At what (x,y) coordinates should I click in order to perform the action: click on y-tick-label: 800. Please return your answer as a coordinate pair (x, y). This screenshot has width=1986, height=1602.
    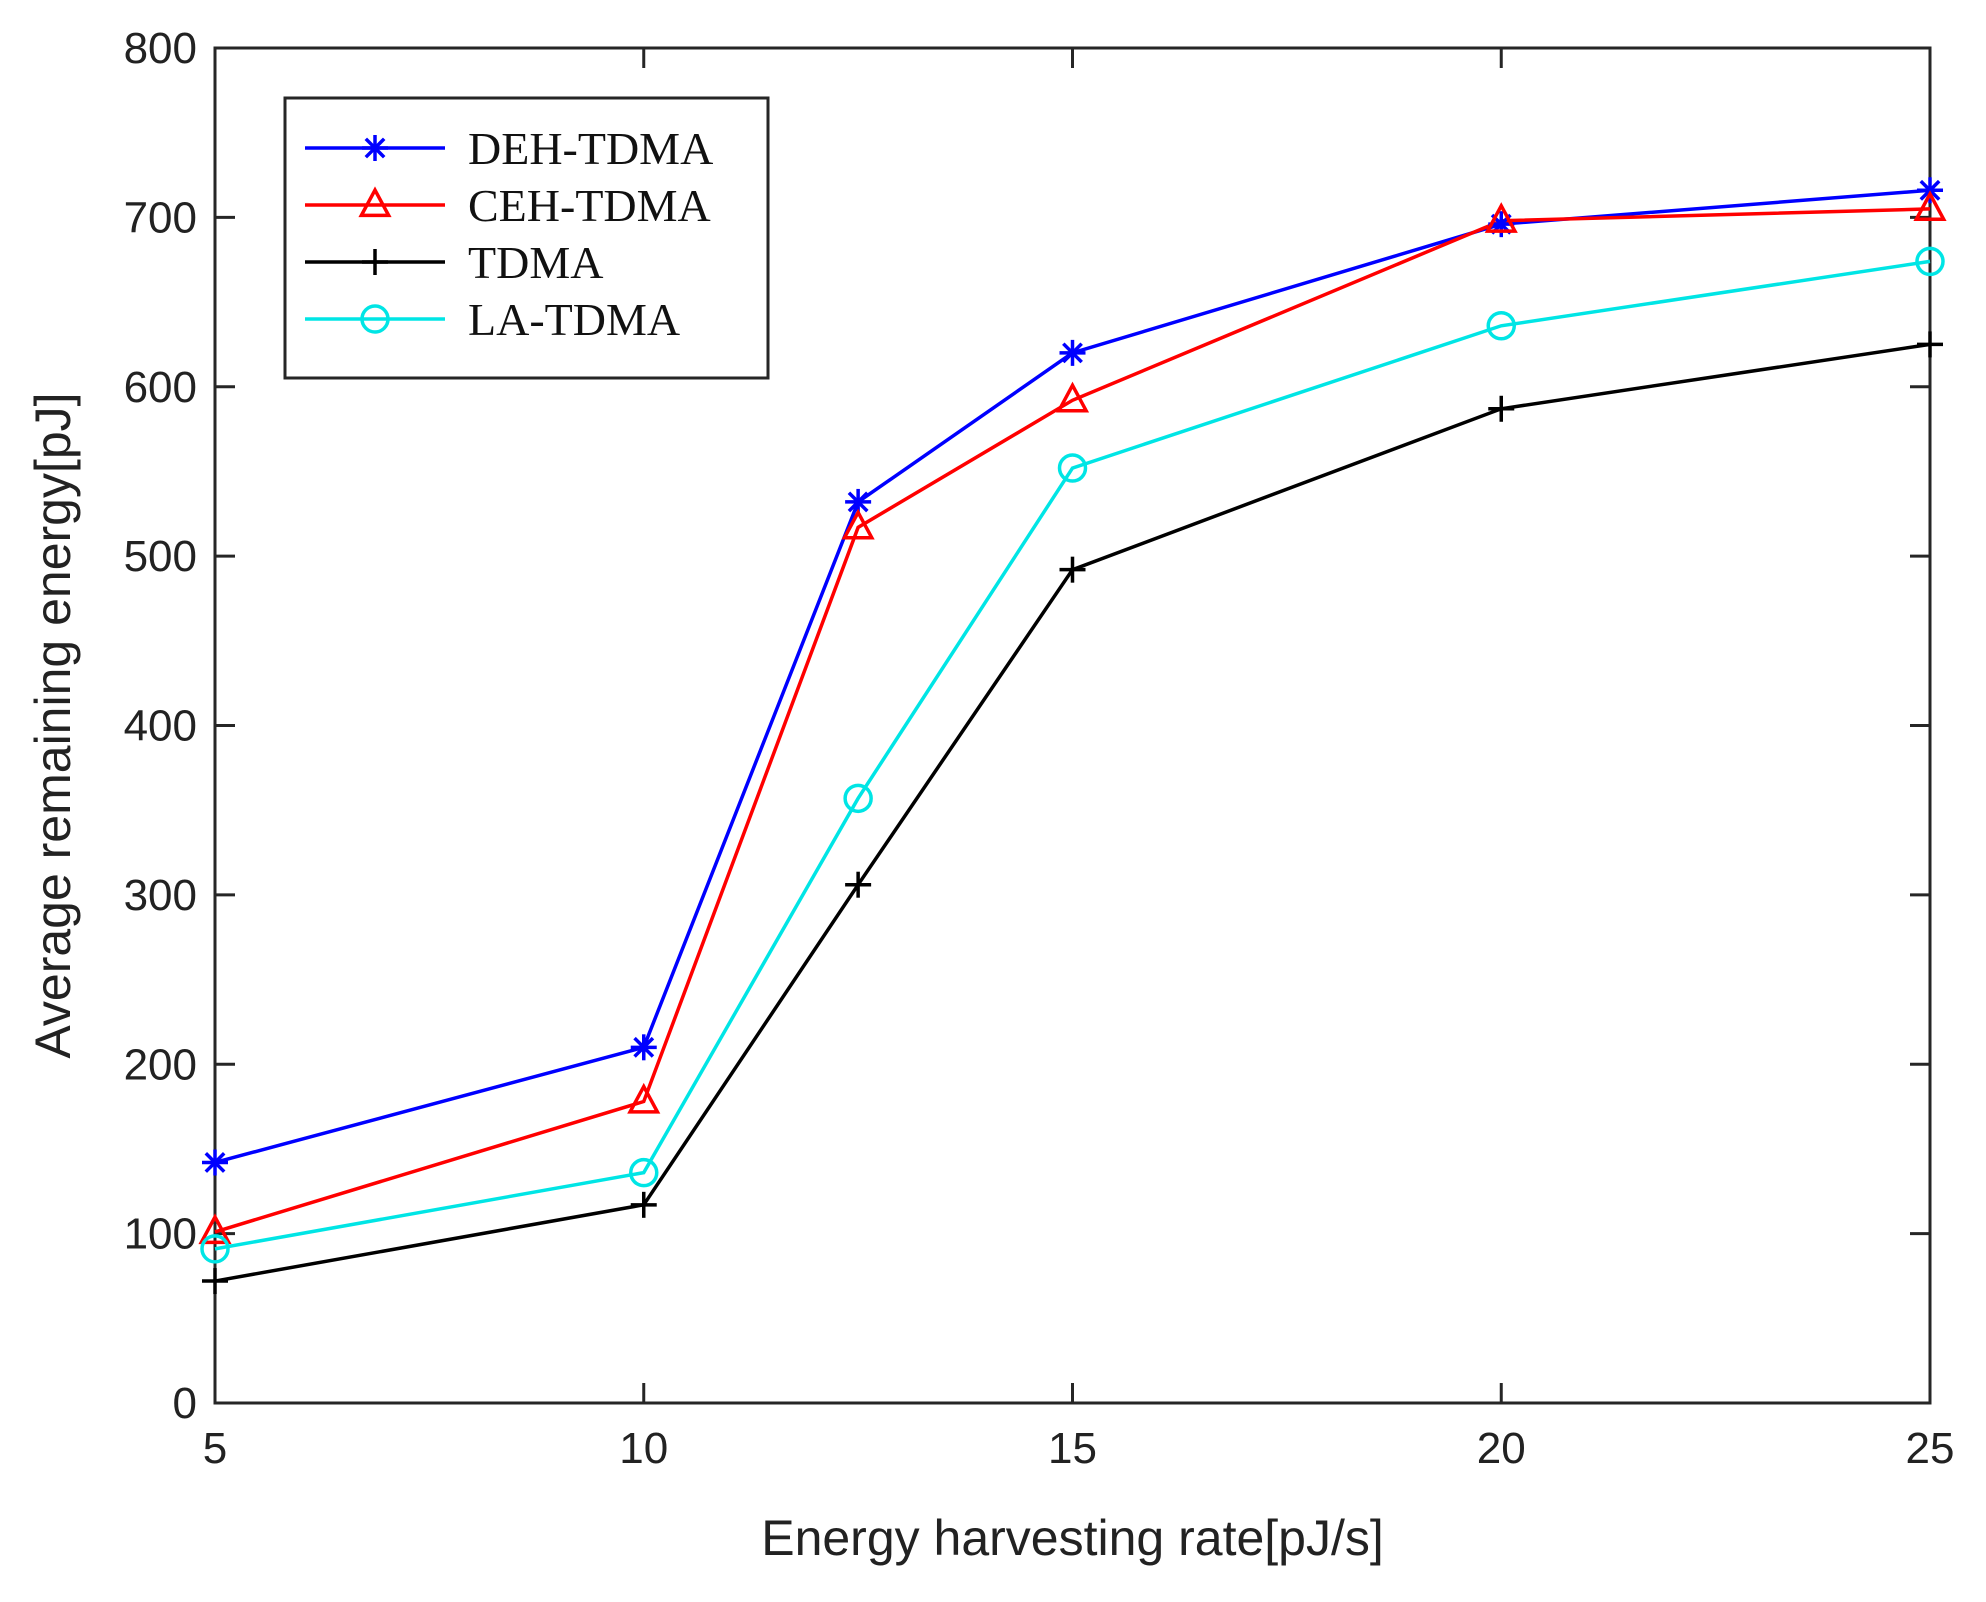
    Looking at the image, I should click on (160, 48).